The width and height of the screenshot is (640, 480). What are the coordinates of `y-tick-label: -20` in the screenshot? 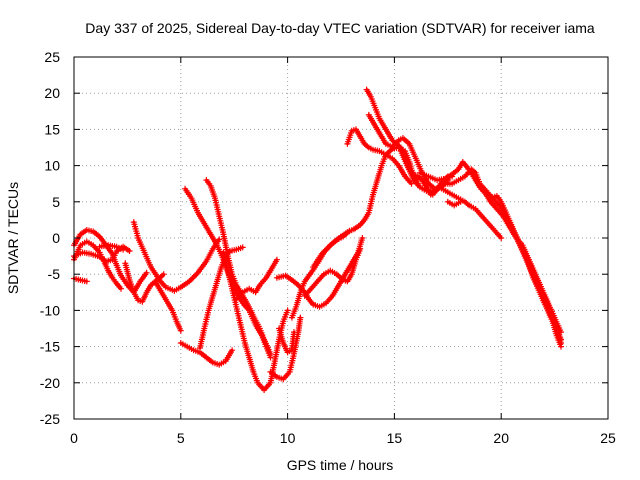 It's located at (50, 383).